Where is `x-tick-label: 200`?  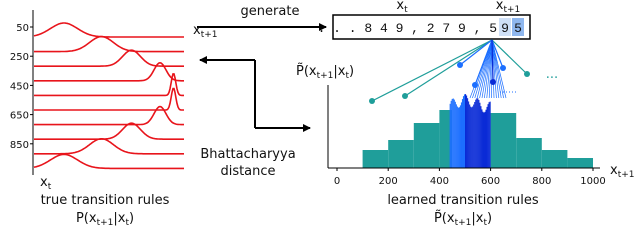
x-tick-label: 200 is located at coordinates (388, 181).